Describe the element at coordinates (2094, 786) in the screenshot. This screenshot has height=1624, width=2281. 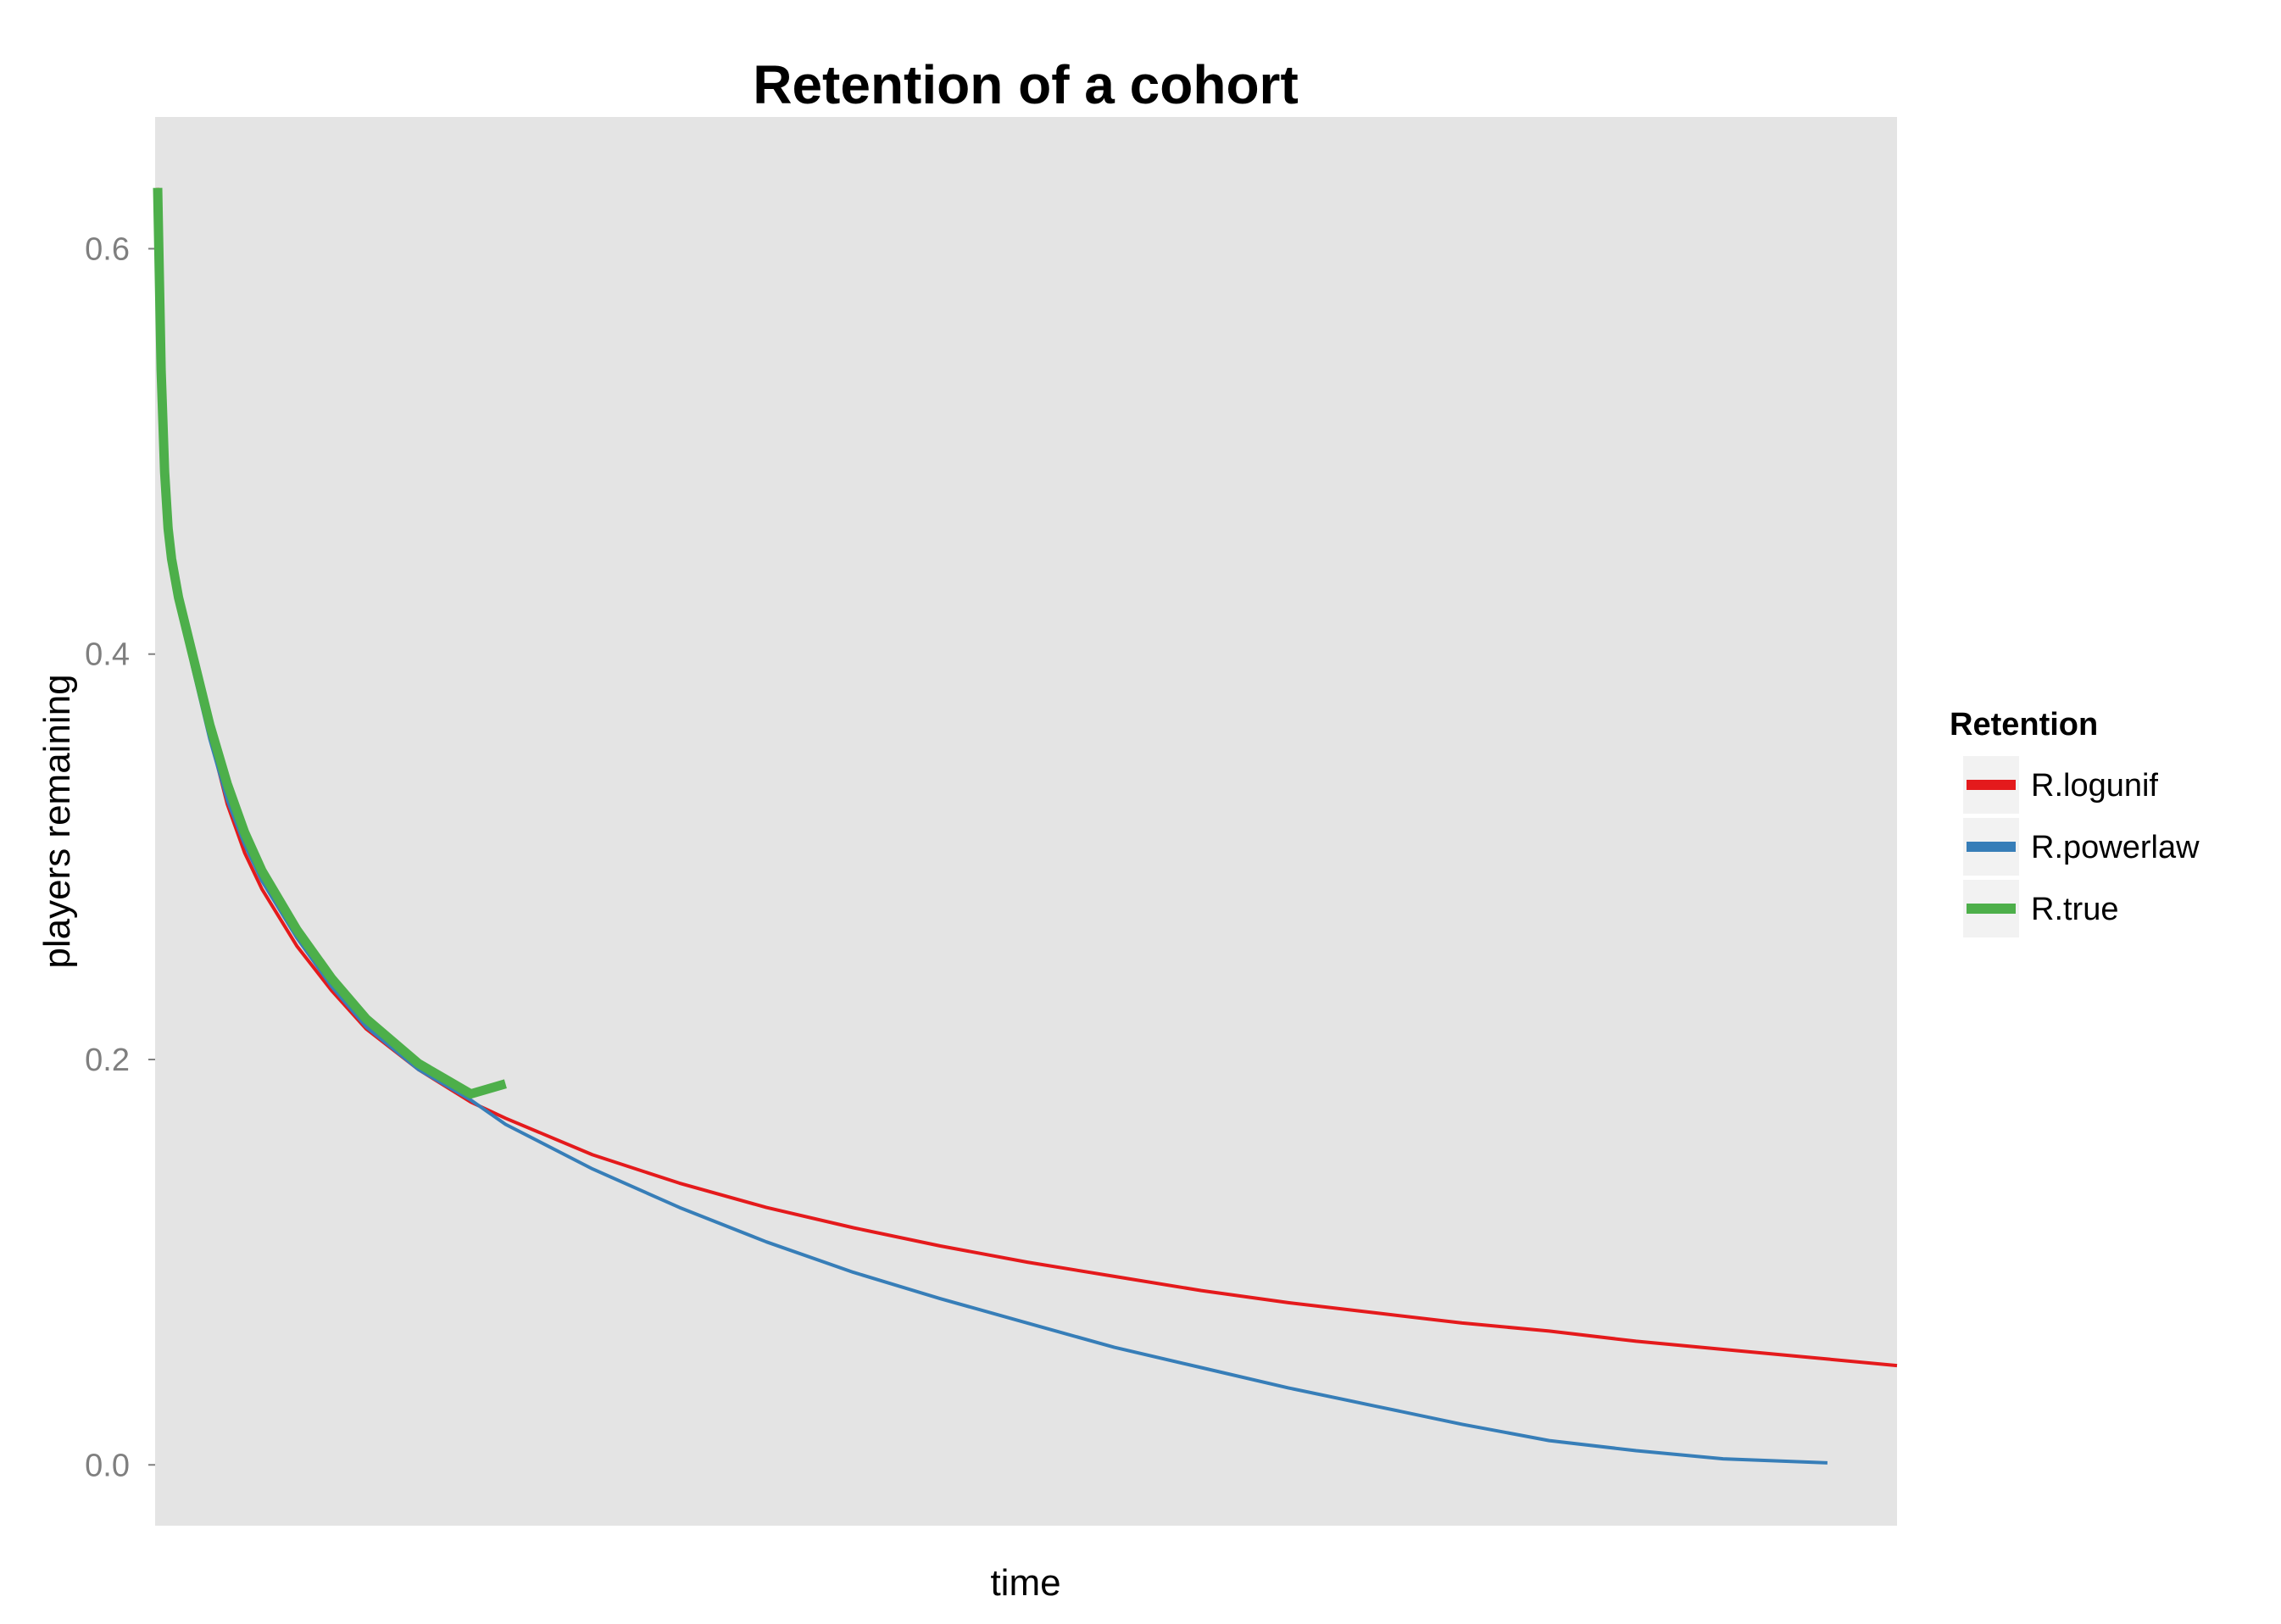
I see `legend-label: R.logunif` at that location.